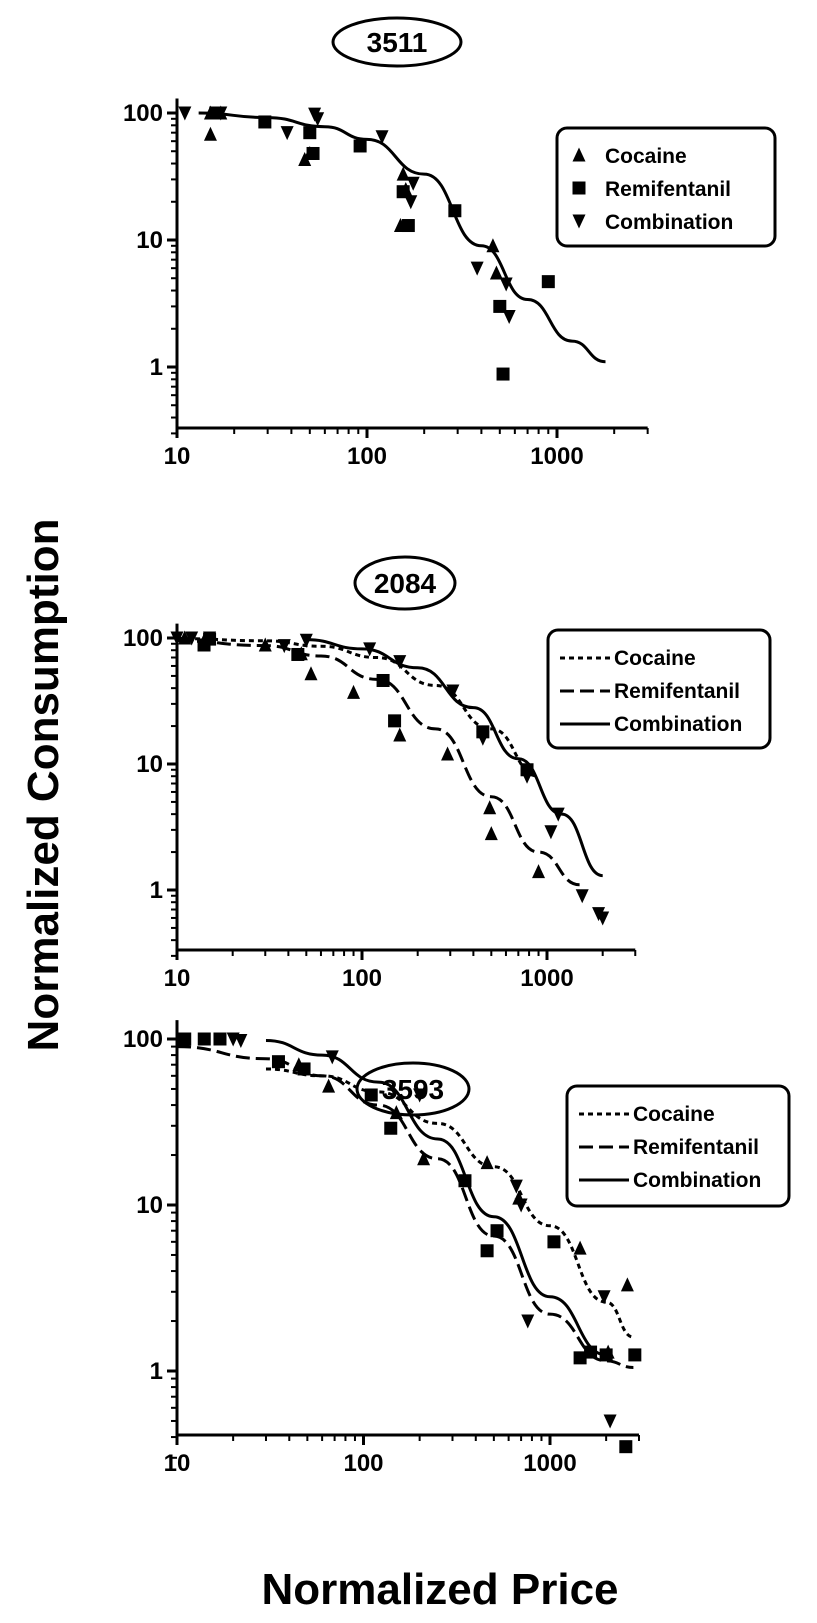  I want to click on fit-curve-combination, so click(455, 758).